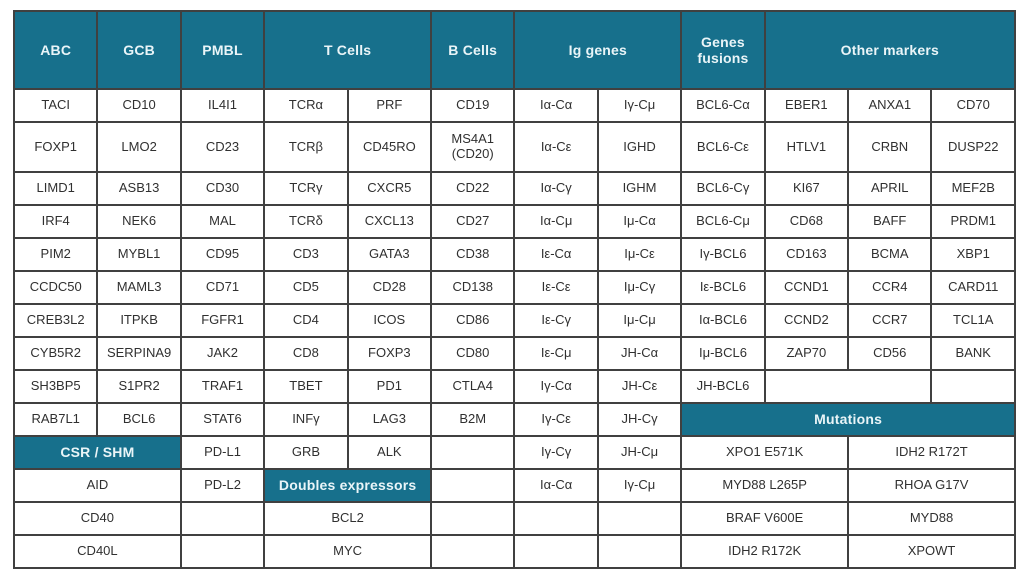 The height and width of the screenshot is (580, 1024). What do you see at coordinates (222, 452) in the screenshot?
I see `cell-pd-l1: PD-L1` at bounding box center [222, 452].